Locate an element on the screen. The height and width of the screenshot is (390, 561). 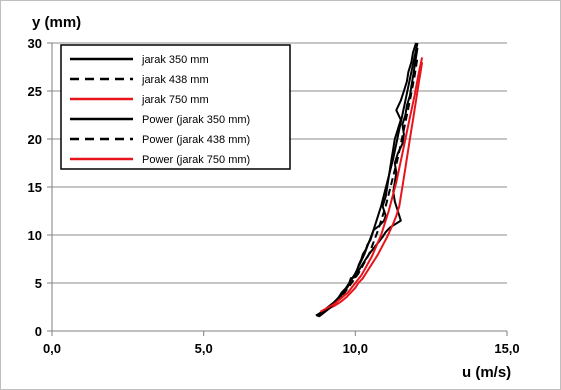
y-tick-label-3: 15 is located at coordinates (35, 187).